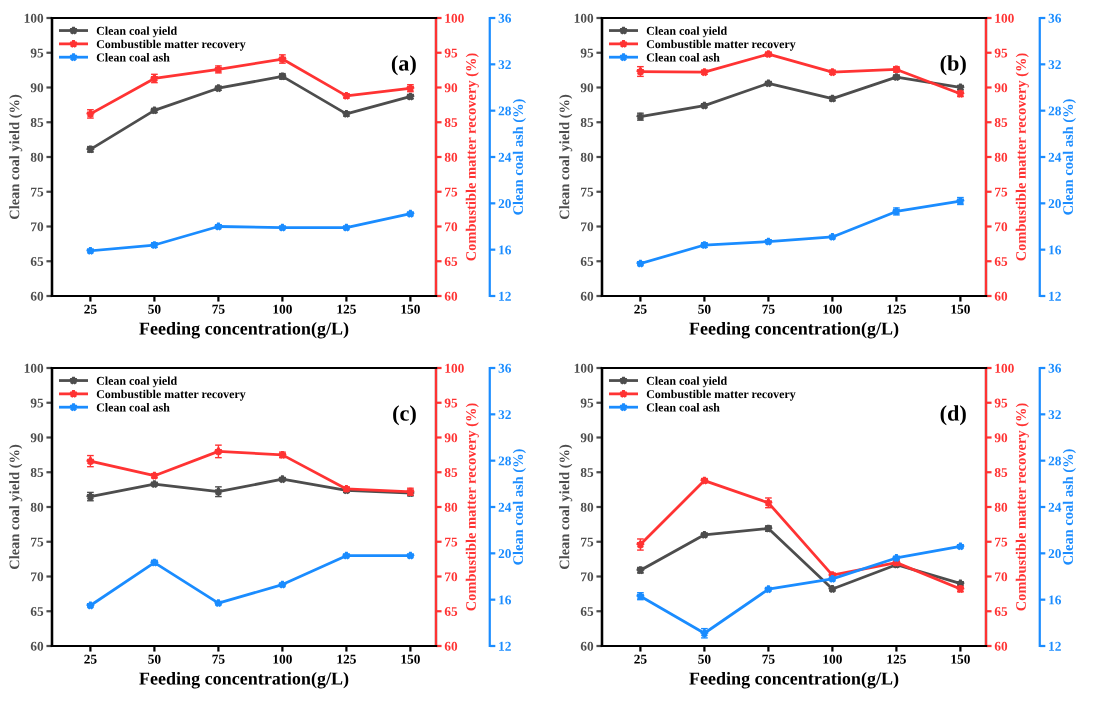  Describe the element at coordinates (403, 65) in the screenshot. I see `annotation: (a)` at that location.